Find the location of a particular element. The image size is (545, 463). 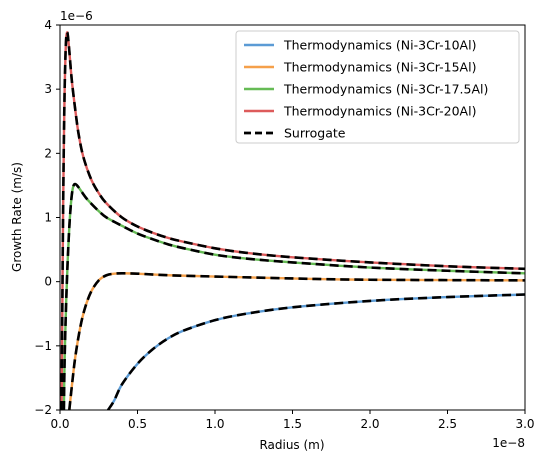

x-offset-label: 1e−8 is located at coordinates (508, 443).